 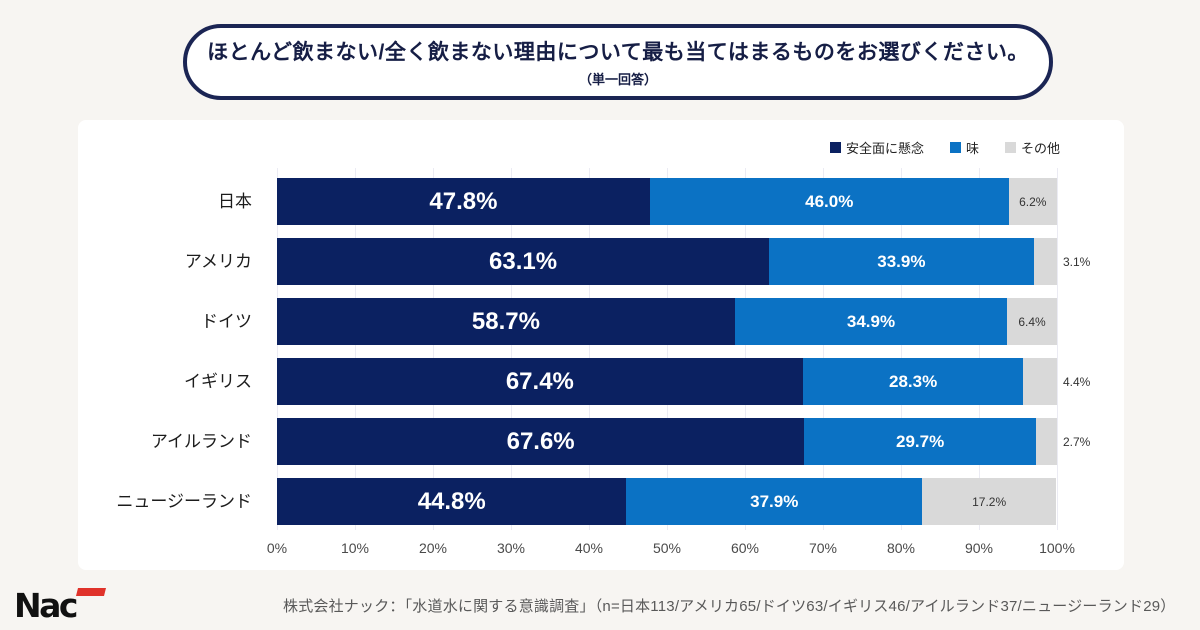 I want to click on x-tick-label: 100%, so click(x=1057, y=548).